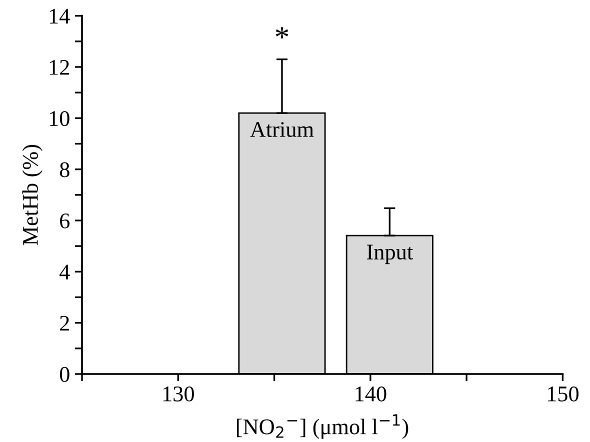 This screenshot has height=442, width=590. Describe the element at coordinates (282, 32) in the screenshot. I see `annotation: *` at that location.